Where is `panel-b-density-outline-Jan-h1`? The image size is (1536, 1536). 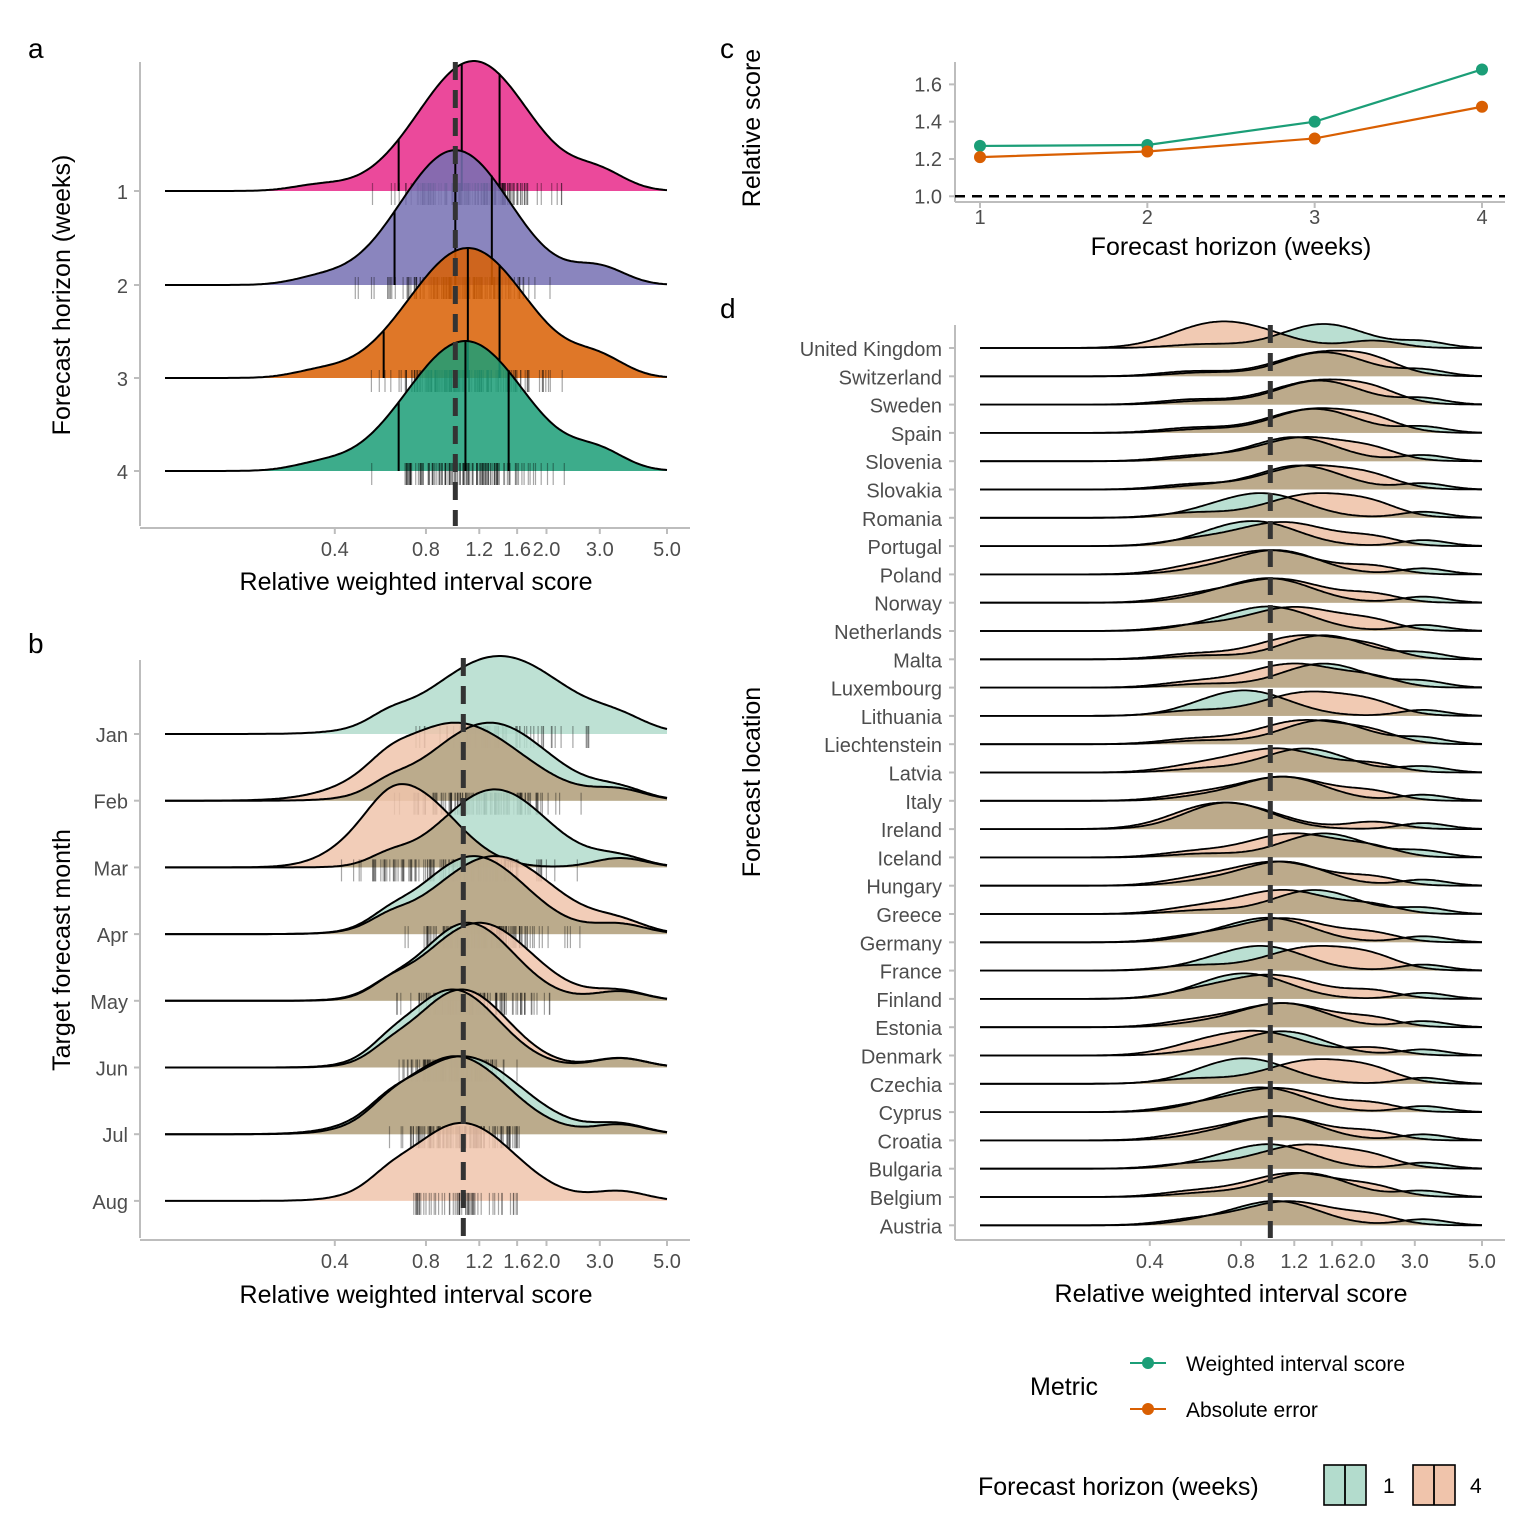
panel-b-density-outline-Jan-h1 is located at coordinates (416, 695).